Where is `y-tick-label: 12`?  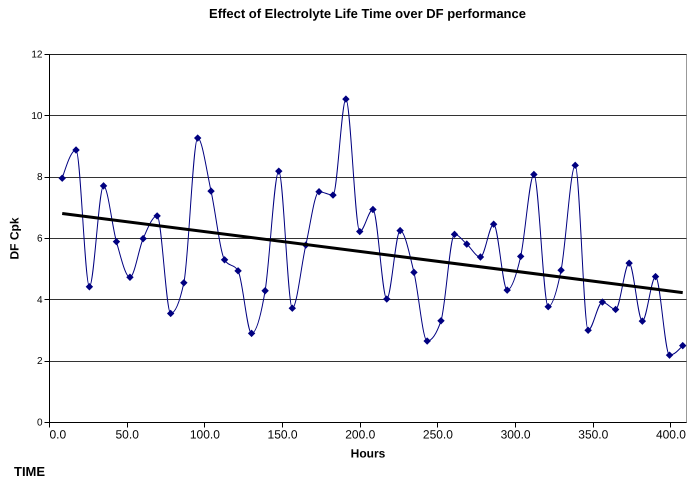 y-tick-label: 12 is located at coordinates (37, 55).